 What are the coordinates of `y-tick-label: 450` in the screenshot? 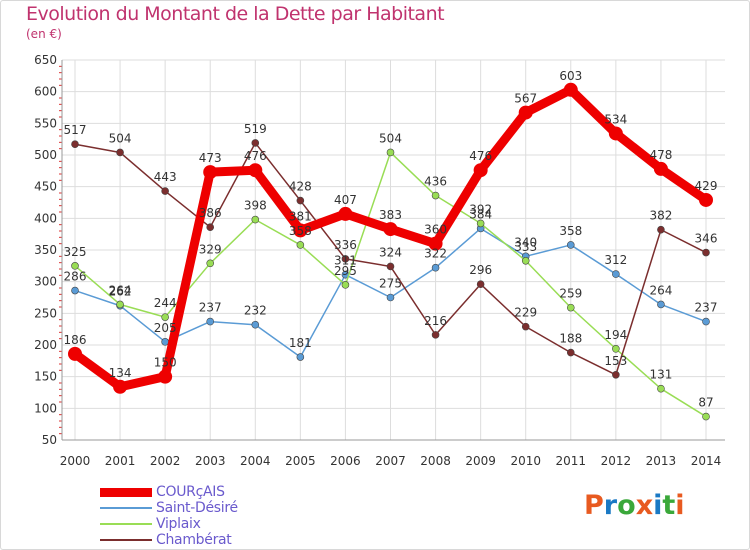 It's located at (45, 187).